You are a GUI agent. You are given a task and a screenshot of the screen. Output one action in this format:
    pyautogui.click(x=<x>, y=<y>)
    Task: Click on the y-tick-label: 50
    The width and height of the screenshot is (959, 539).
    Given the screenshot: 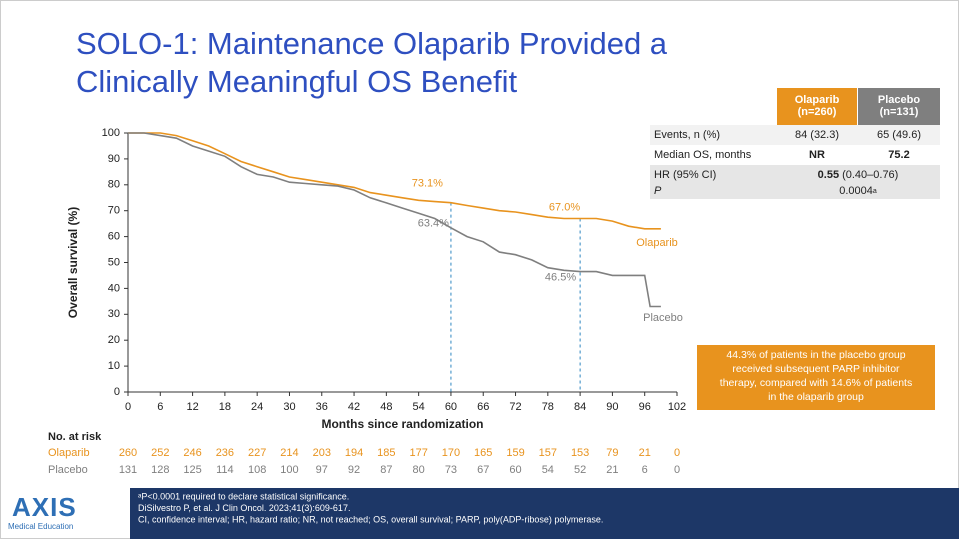 What is the action you would take?
    pyautogui.click(x=114, y=262)
    